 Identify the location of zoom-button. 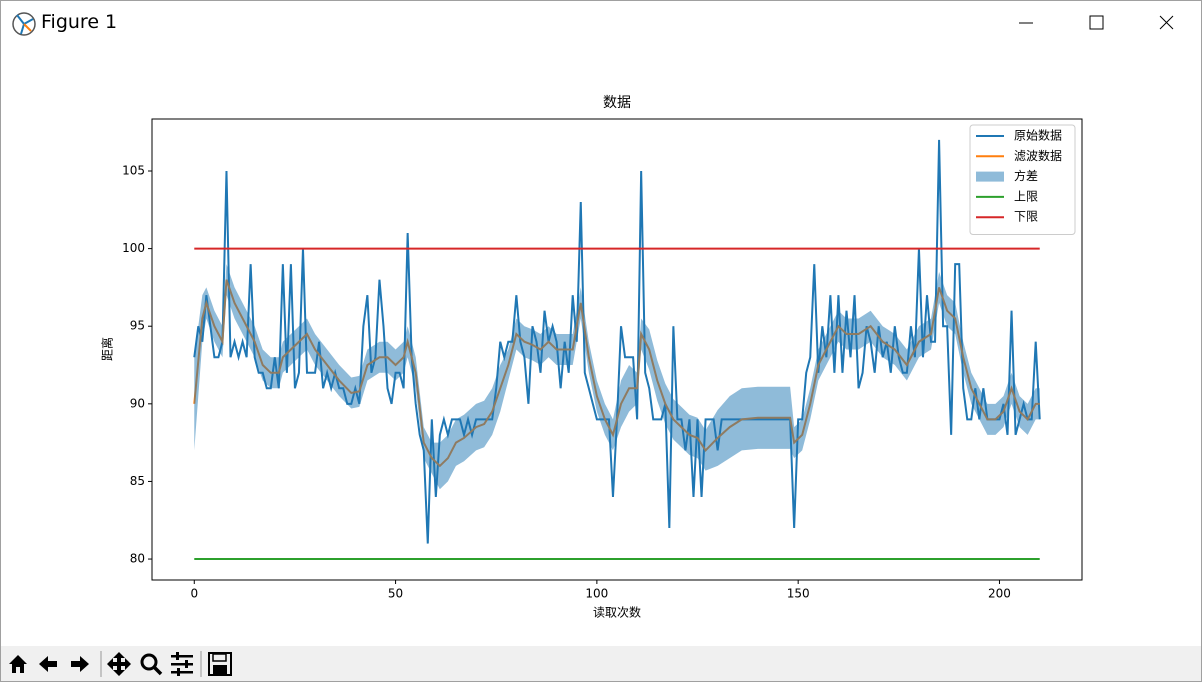
(149, 662).